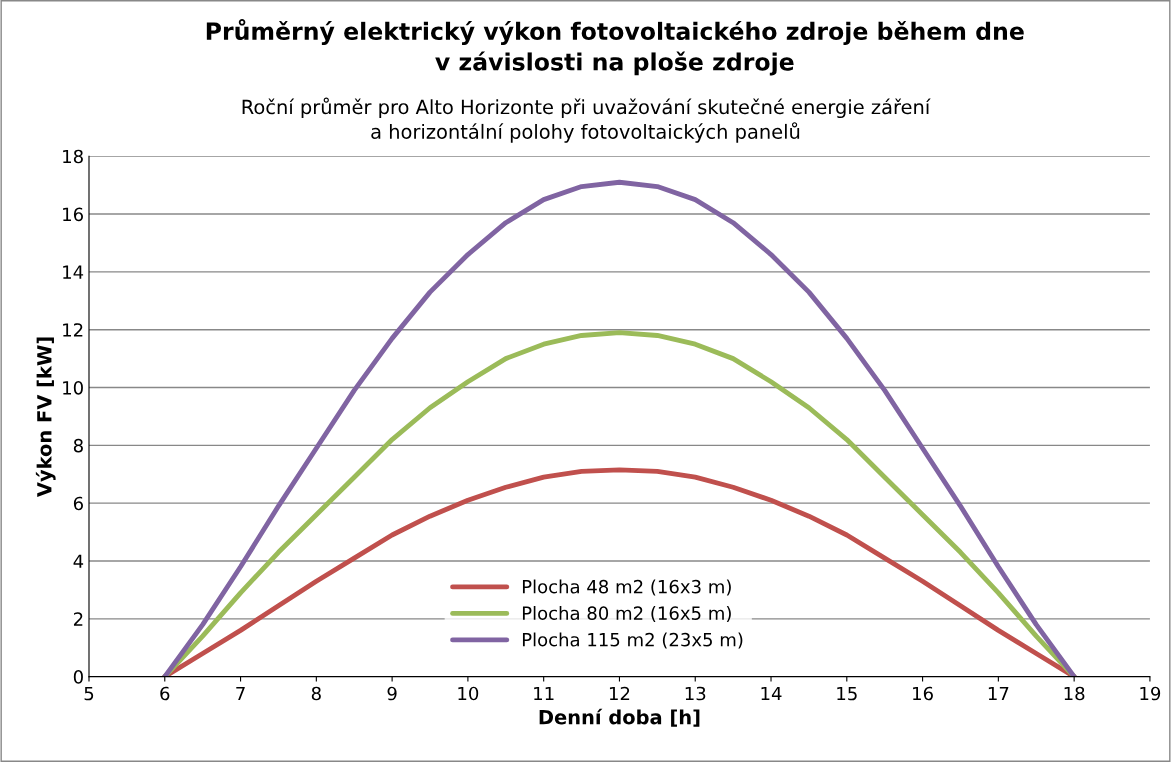 This screenshot has width=1171, height=762. Describe the element at coordinates (392, 693) in the screenshot. I see `x-tick-label: 9` at that location.